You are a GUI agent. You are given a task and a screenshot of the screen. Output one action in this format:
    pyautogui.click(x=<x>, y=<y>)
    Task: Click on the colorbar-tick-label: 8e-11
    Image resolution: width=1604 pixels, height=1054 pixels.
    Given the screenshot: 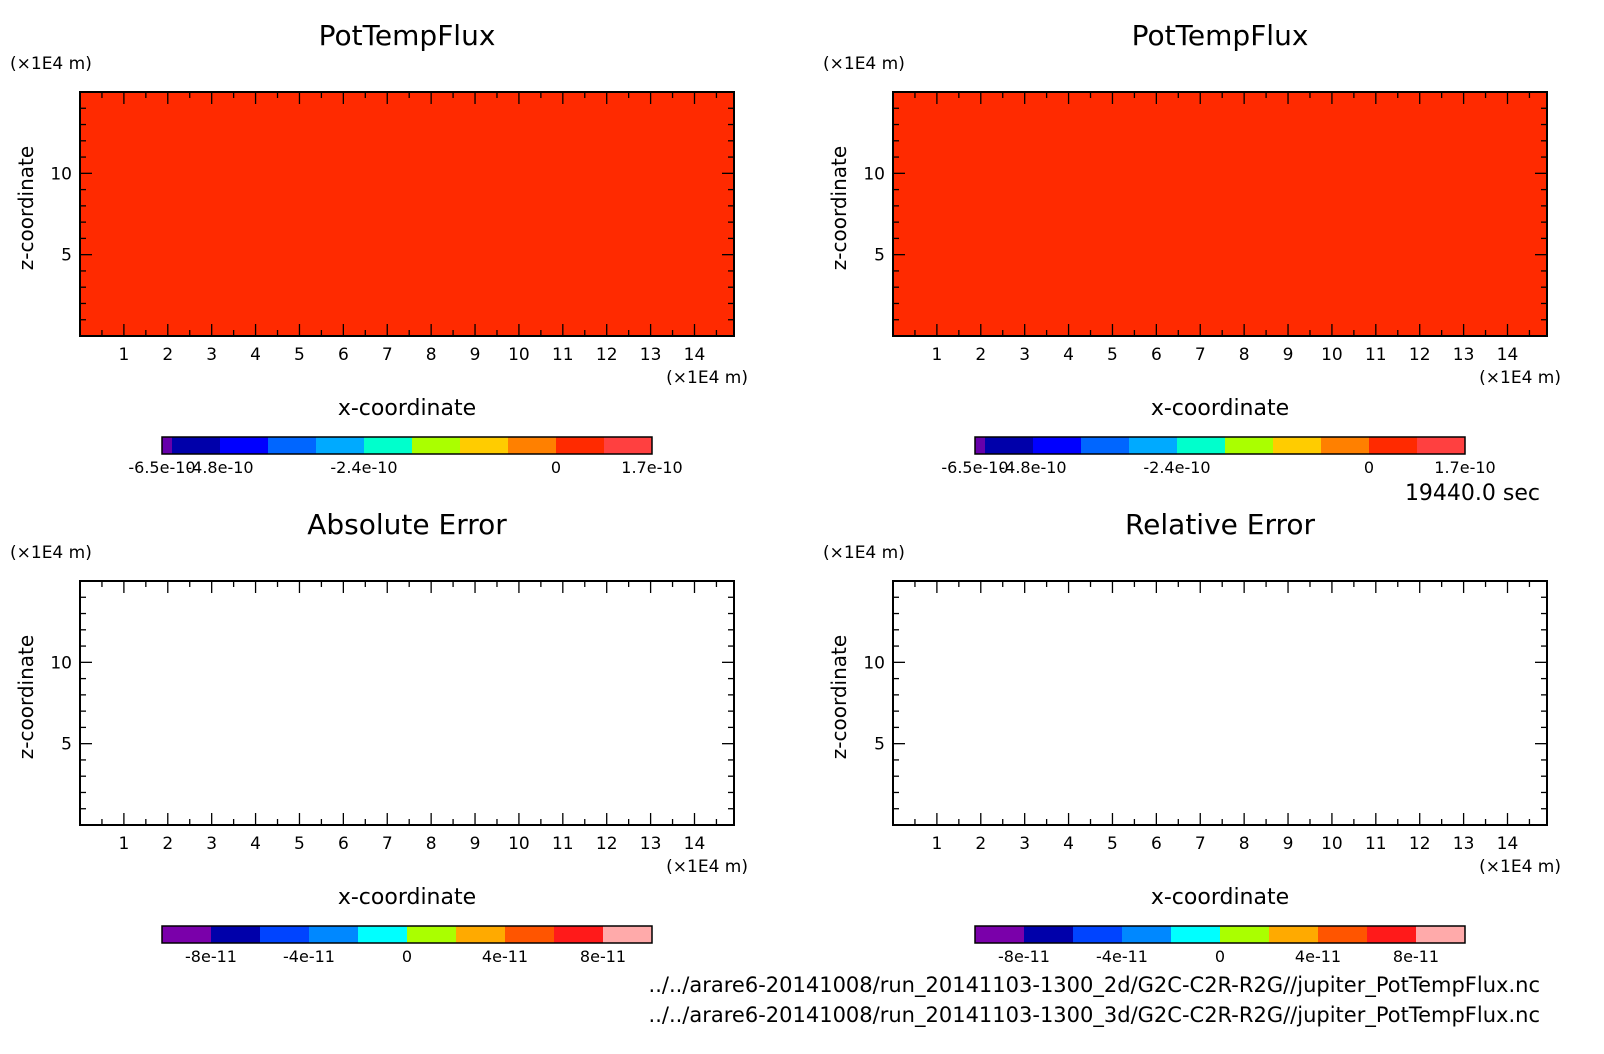 What is the action you would take?
    pyautogui.click(x=603, y=956)
    